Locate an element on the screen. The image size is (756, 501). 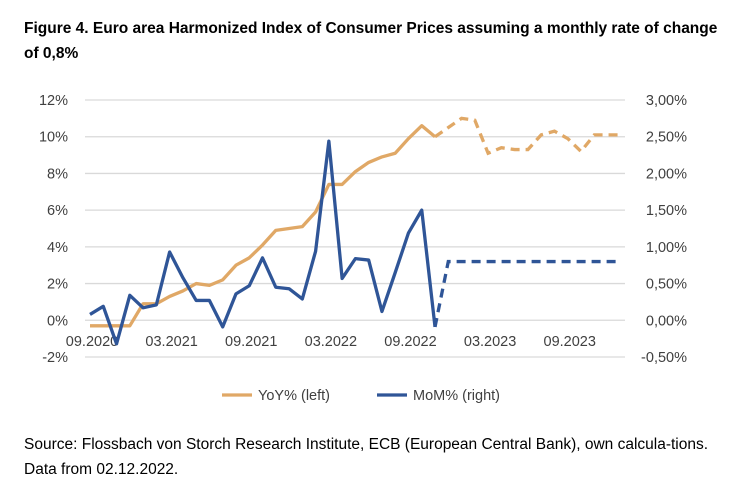
x-tick-label: 03.2023 is located at coordinates (490, 342).